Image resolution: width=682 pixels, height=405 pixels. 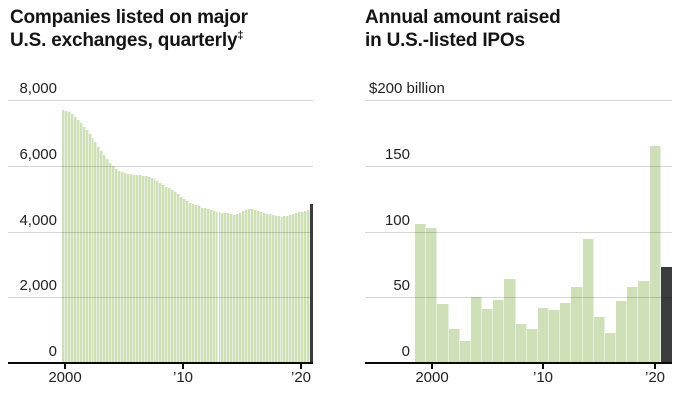 What do you see at coordinates (445, 40) in the screenshot?
I see `chart2-title-line2: in U.S.-listed IPOs` at bounding box center [445, 40].